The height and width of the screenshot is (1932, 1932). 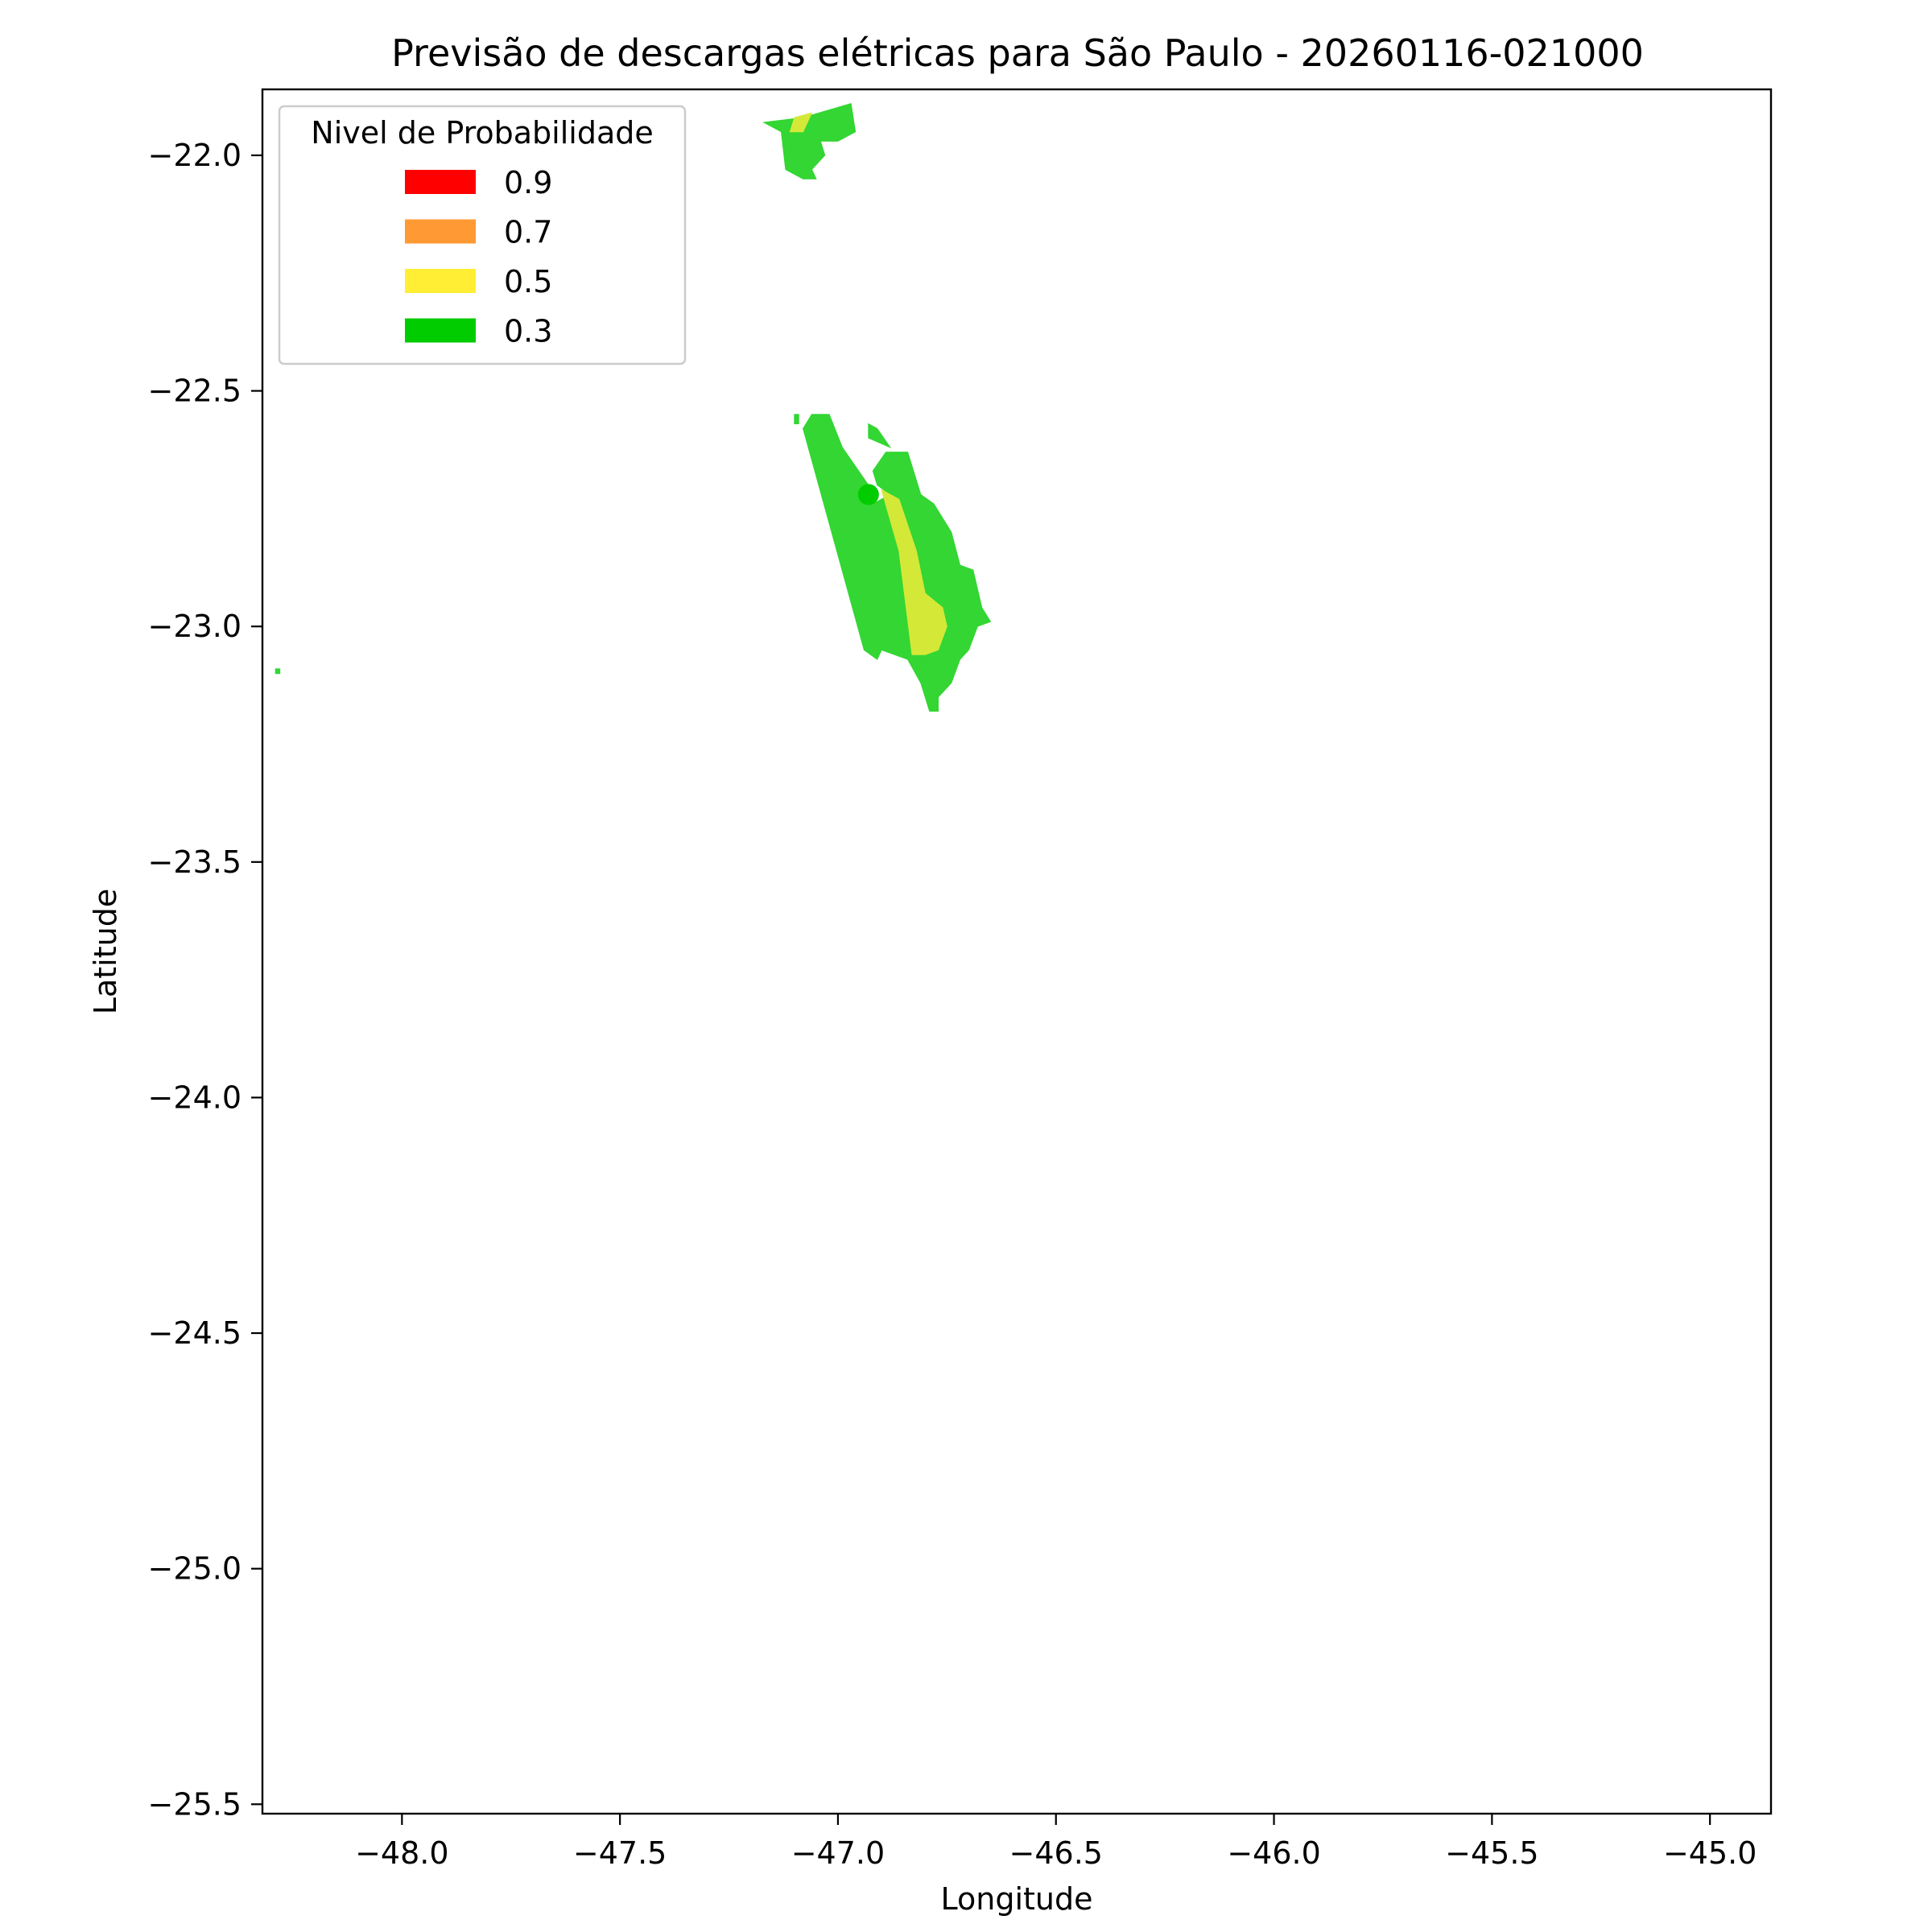 I want to click on legend-label-0-5: 0.5, so click(x=528, y=281).